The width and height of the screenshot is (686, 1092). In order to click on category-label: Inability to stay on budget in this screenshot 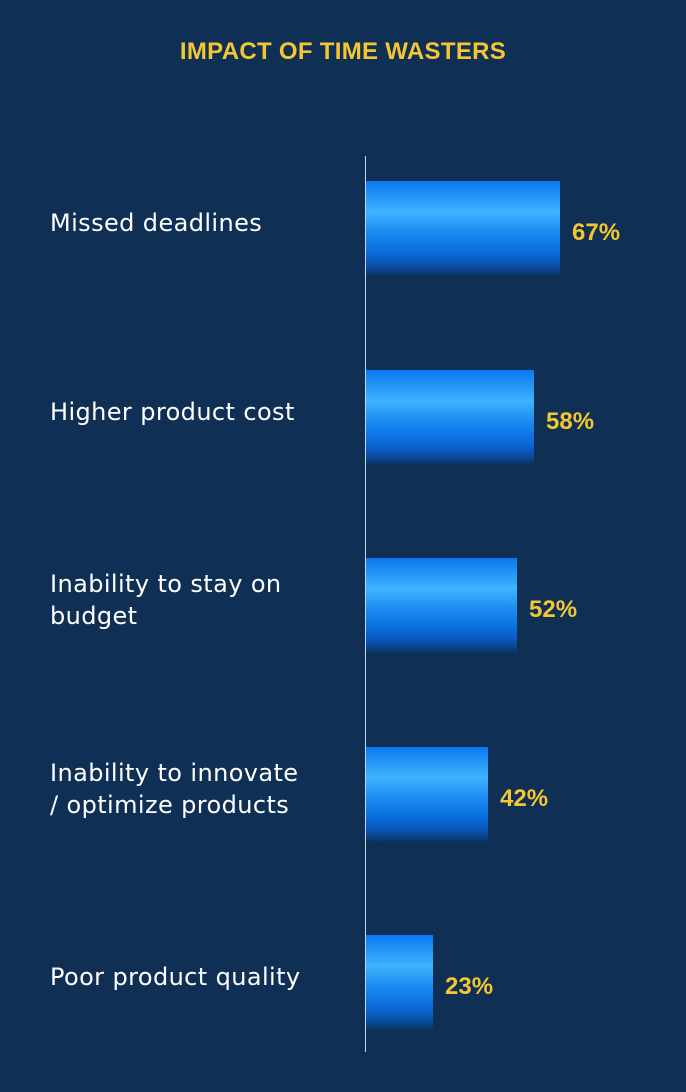, I will do `click(166, 600)`.